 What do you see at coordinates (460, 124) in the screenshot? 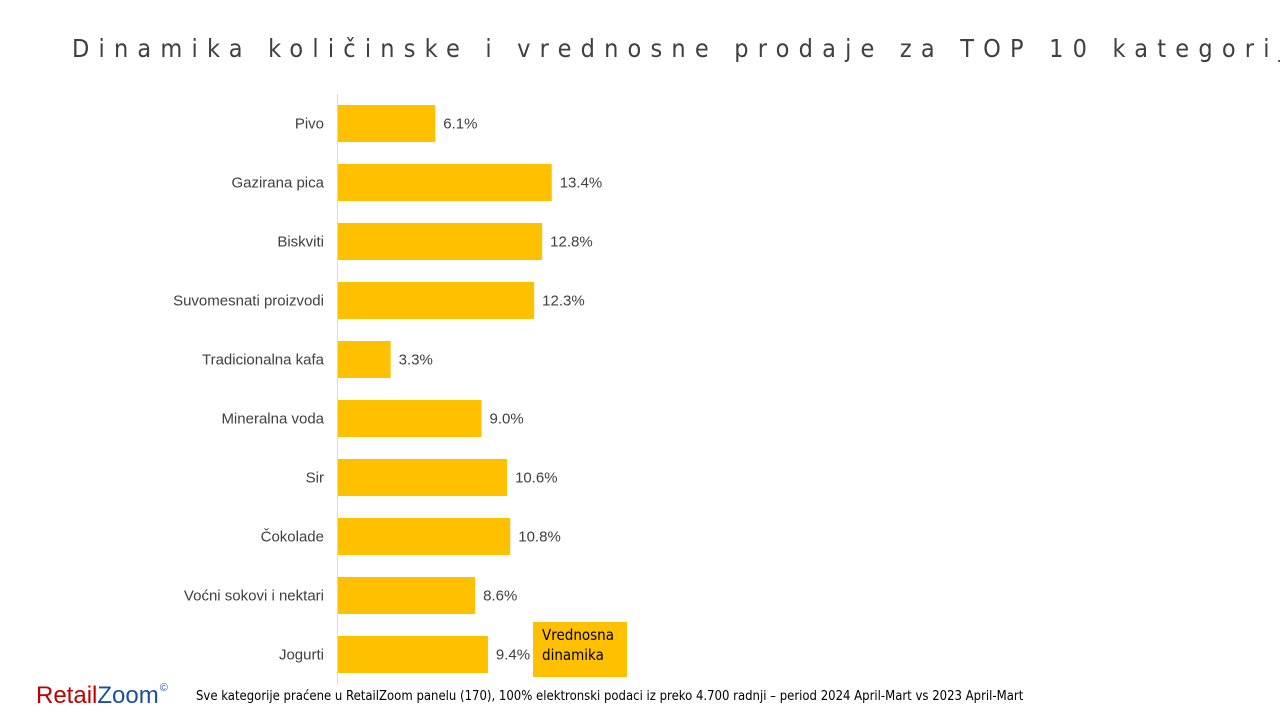
I see `value-label-1: 6.1%` at bounding box center [460, 124].